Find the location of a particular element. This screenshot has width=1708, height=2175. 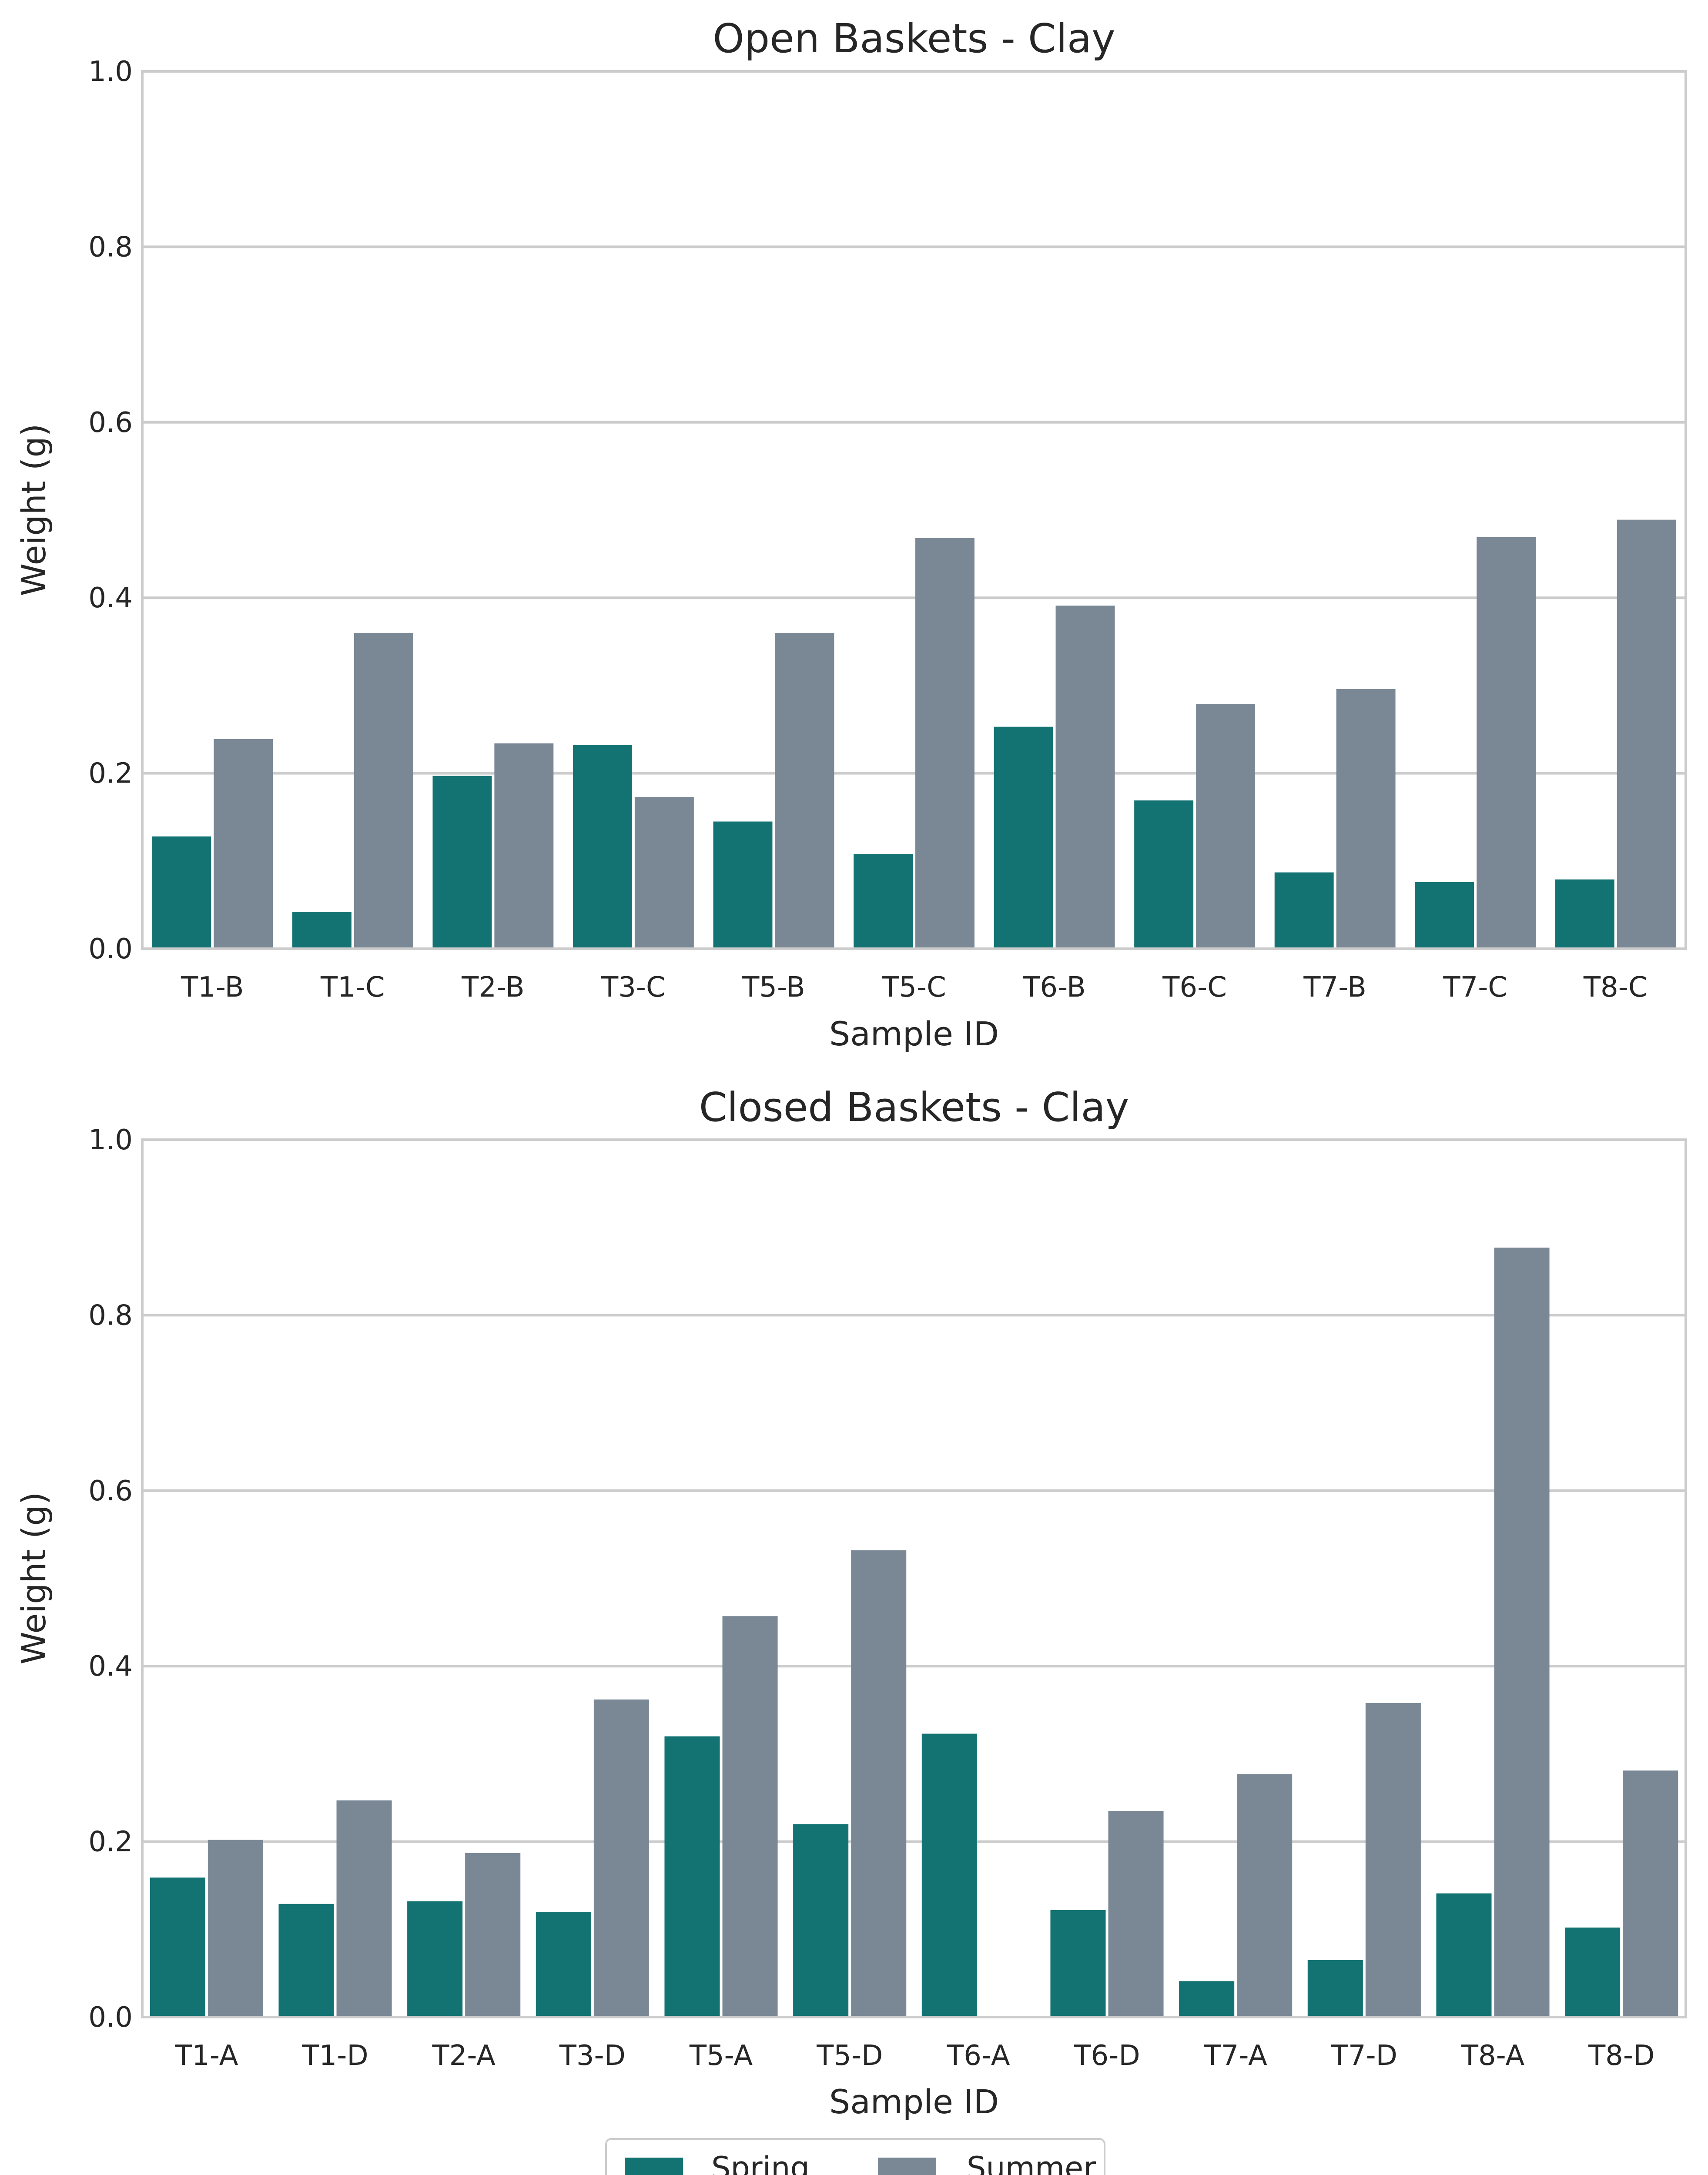

bar-summer-t6-b is located at coordinates (1085, 777).